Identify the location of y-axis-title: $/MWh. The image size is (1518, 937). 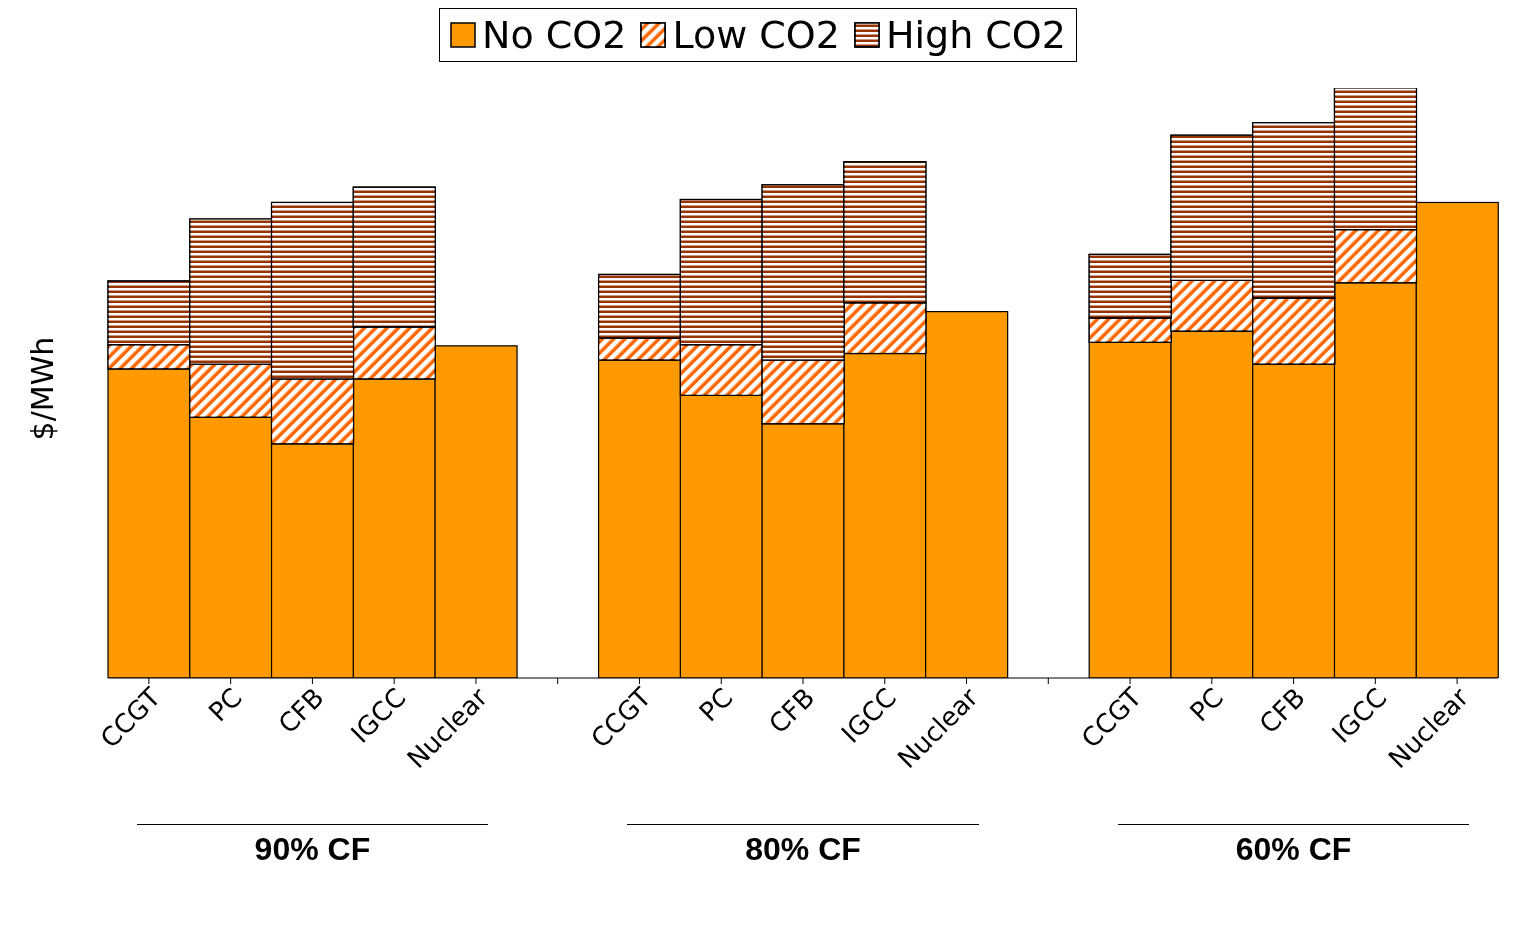
(43, 388).